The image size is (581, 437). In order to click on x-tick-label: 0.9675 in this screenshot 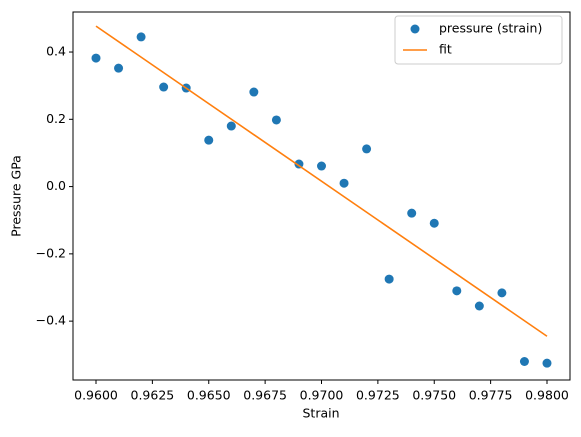, I will do `click(265, 395)`.